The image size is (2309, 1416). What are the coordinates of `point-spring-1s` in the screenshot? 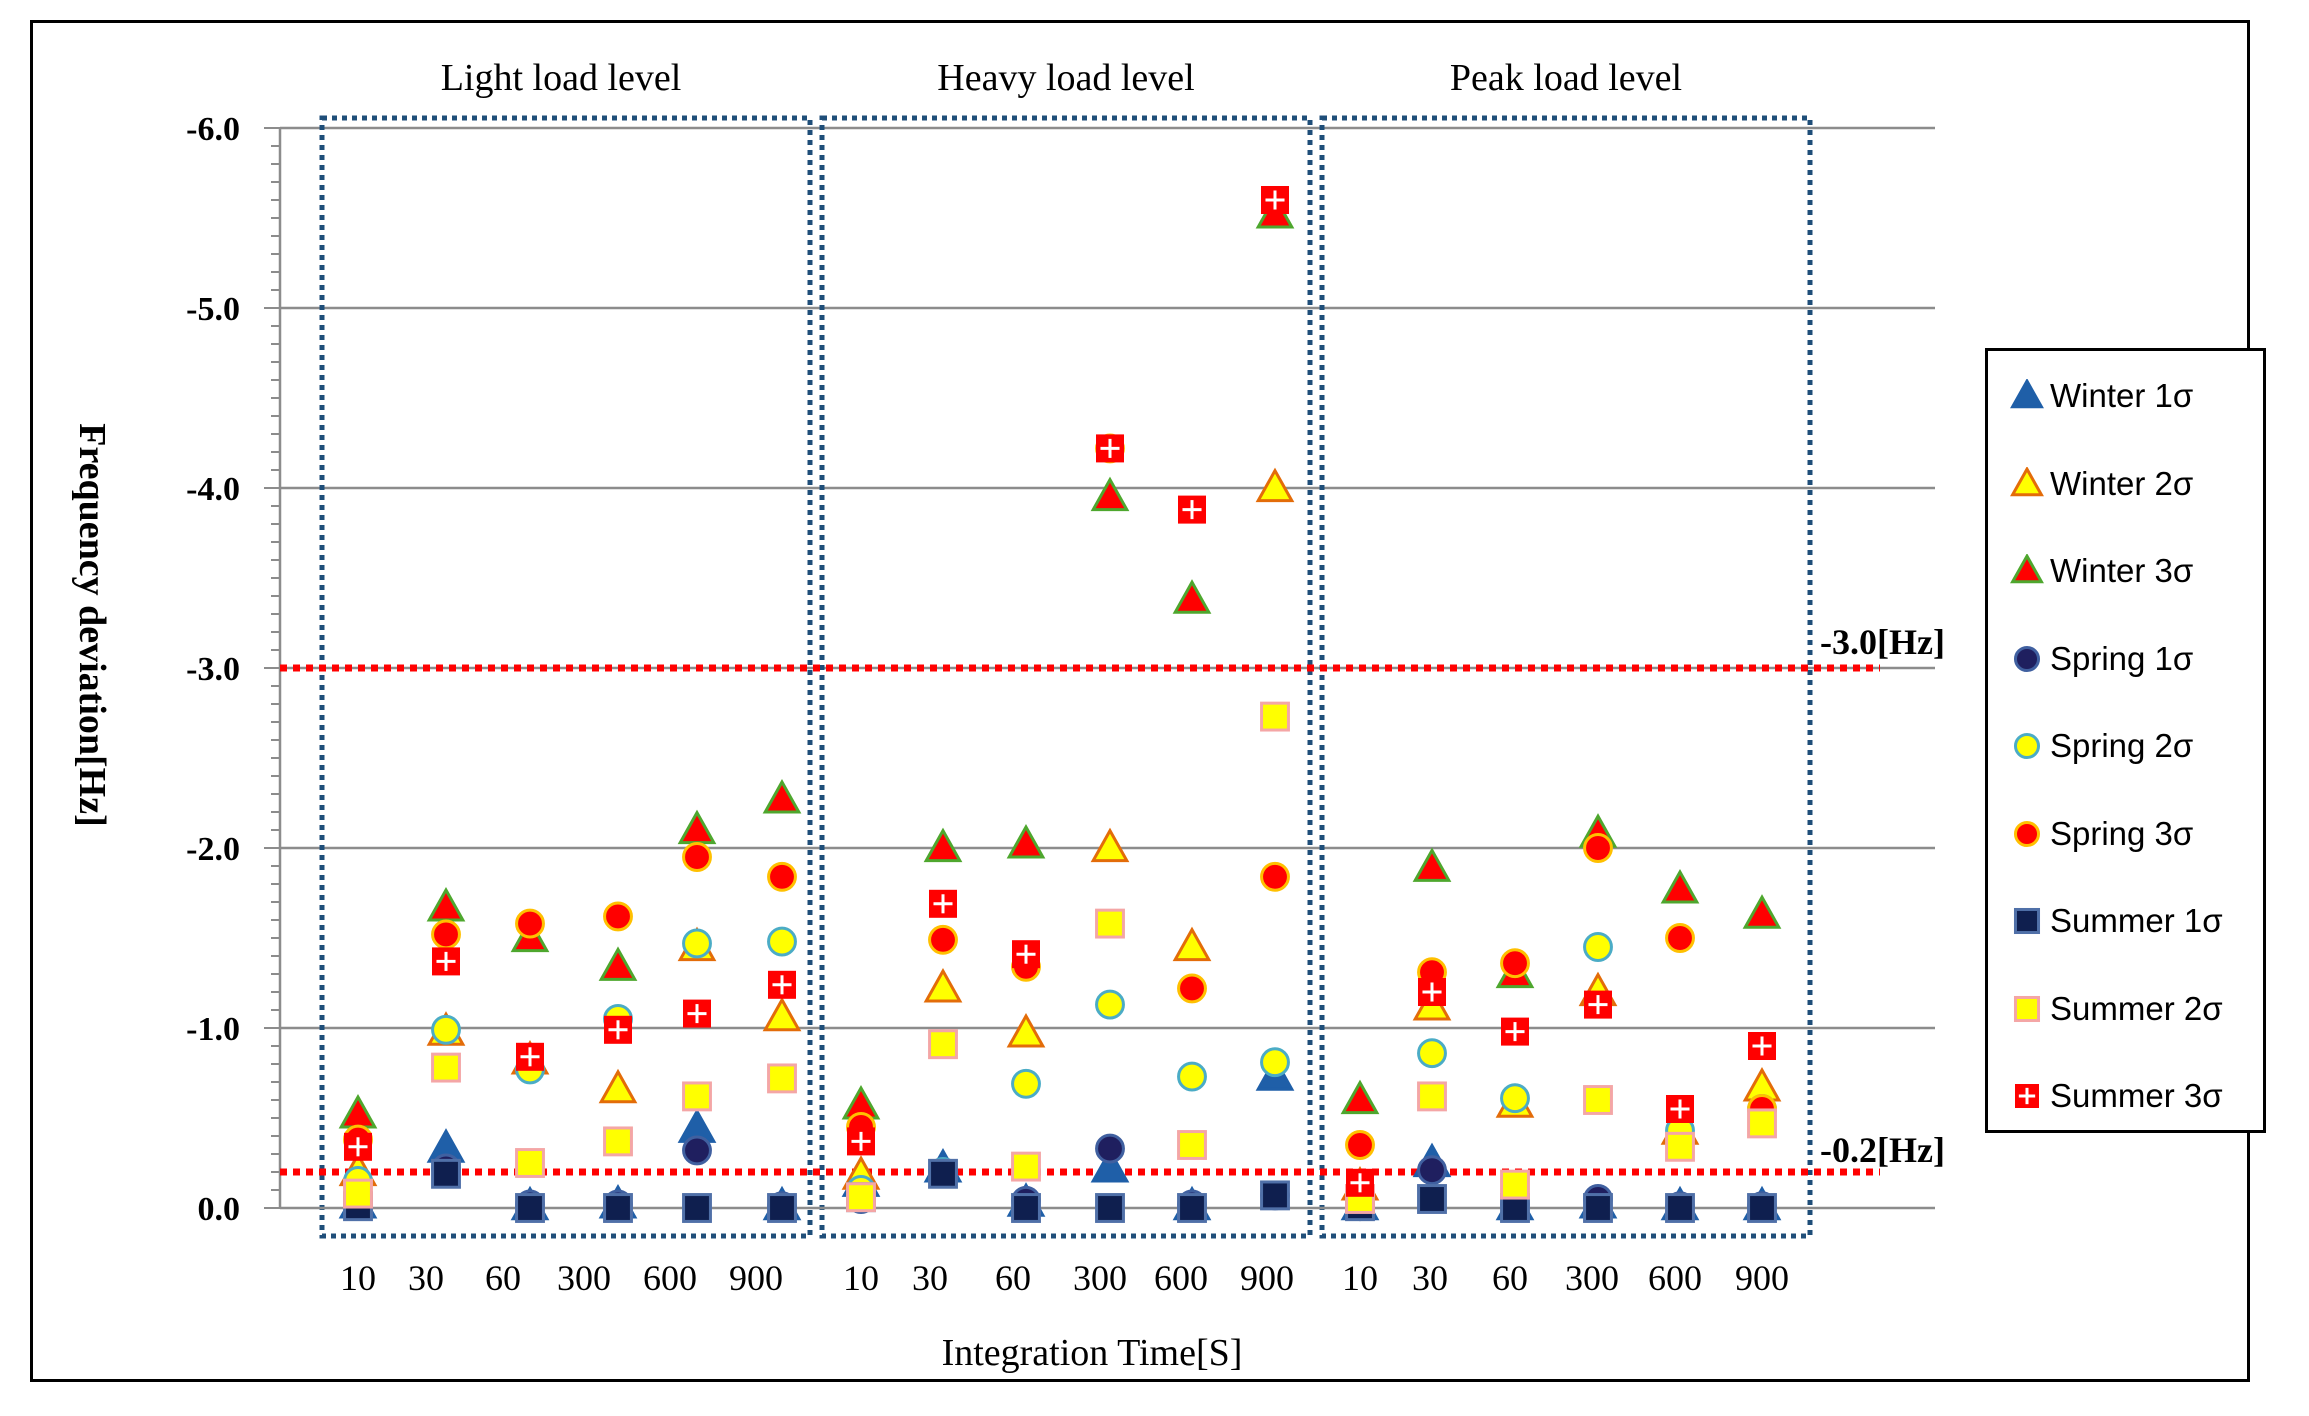 It's located at (1432, 1170).